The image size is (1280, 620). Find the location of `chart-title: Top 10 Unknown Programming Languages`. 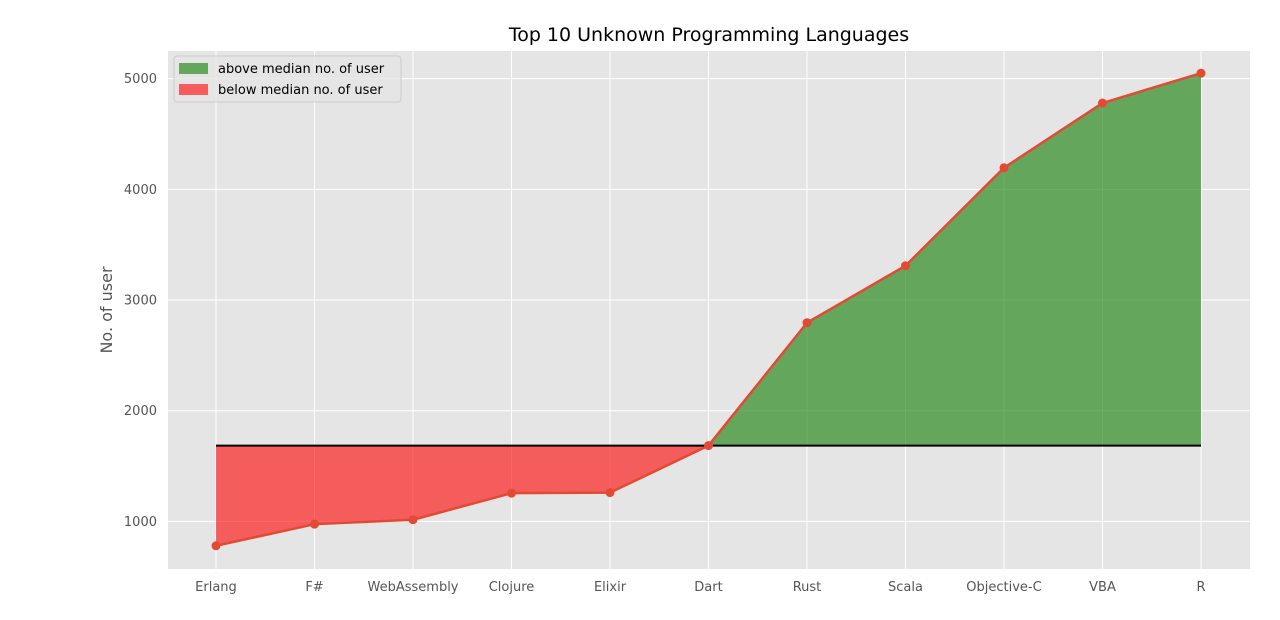

chart-title: Top 10 Unknown Programming Languages is located at coordinates (708, 35).